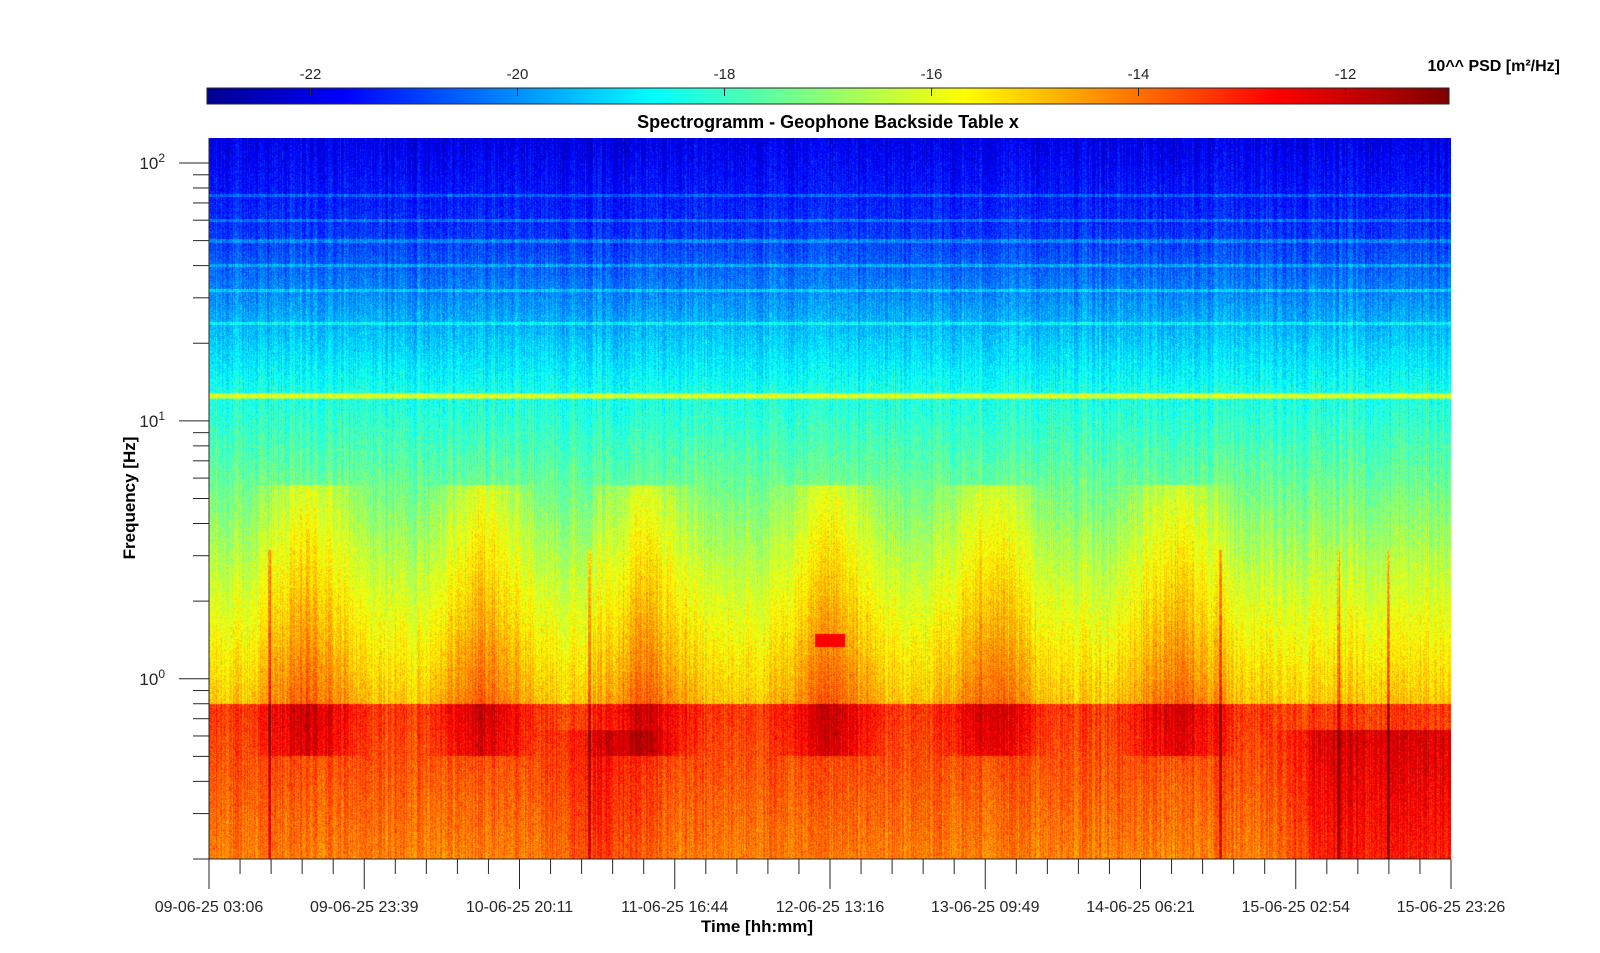 The image size is (1600, 953). Describe the element at coordinates (1494, 66) in the screenshot. I see `colorbar-label: 10^^ PSD [m²/Hz]` at that location.